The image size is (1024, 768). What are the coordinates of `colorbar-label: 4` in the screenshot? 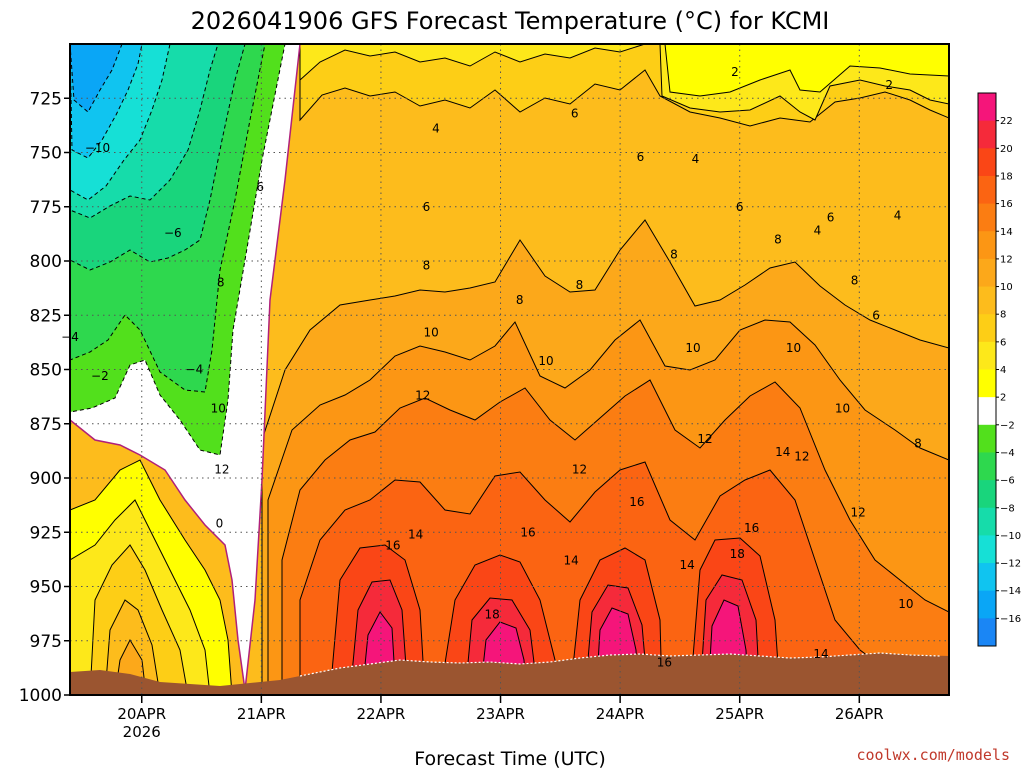 It's located at (1003, 370).